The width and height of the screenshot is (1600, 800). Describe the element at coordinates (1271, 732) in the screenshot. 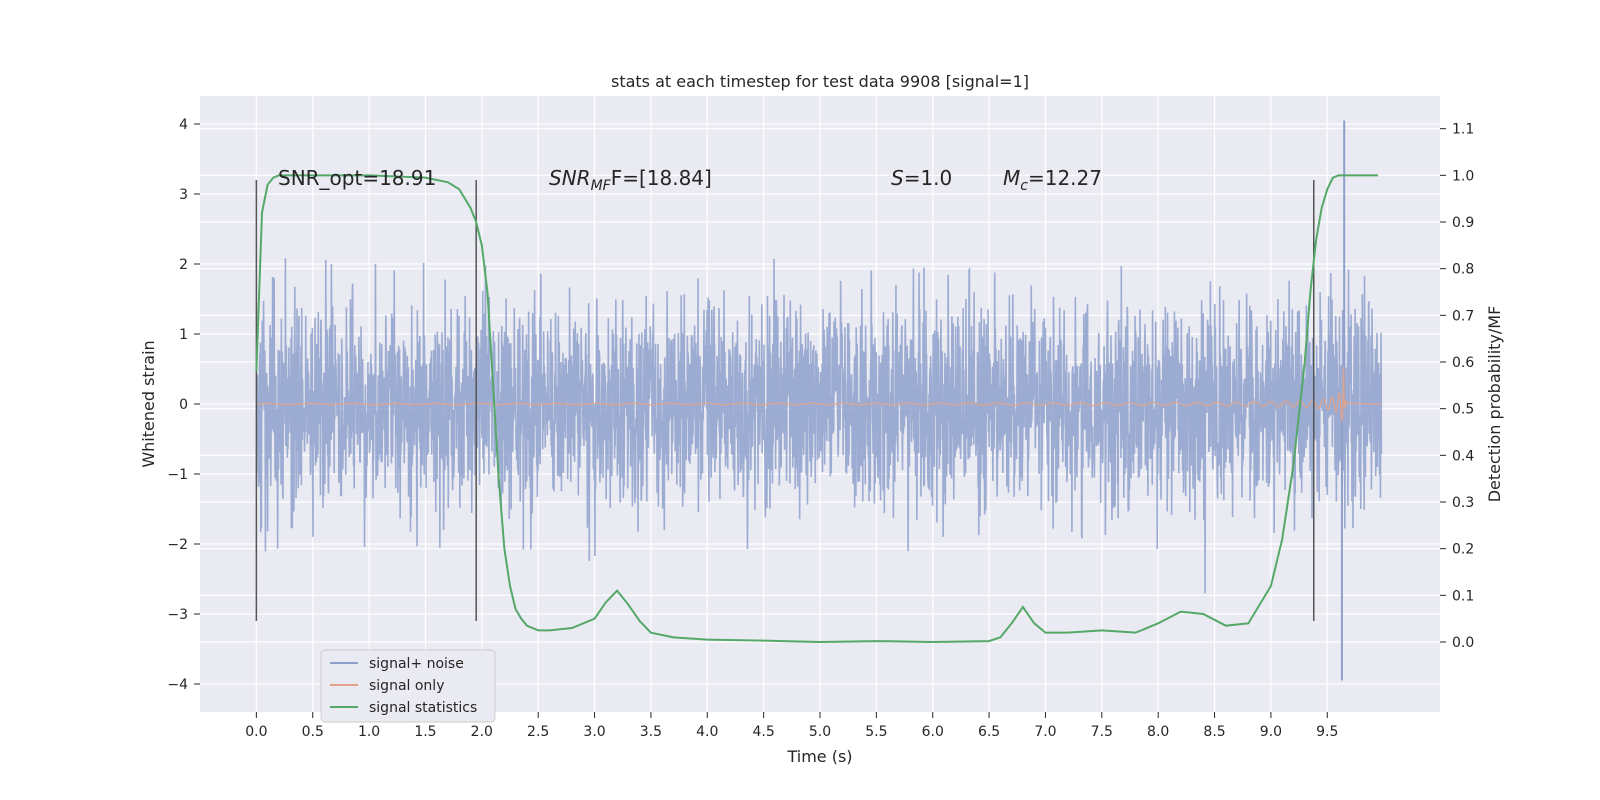

I see `x-tick-label: 9.0` at that location.